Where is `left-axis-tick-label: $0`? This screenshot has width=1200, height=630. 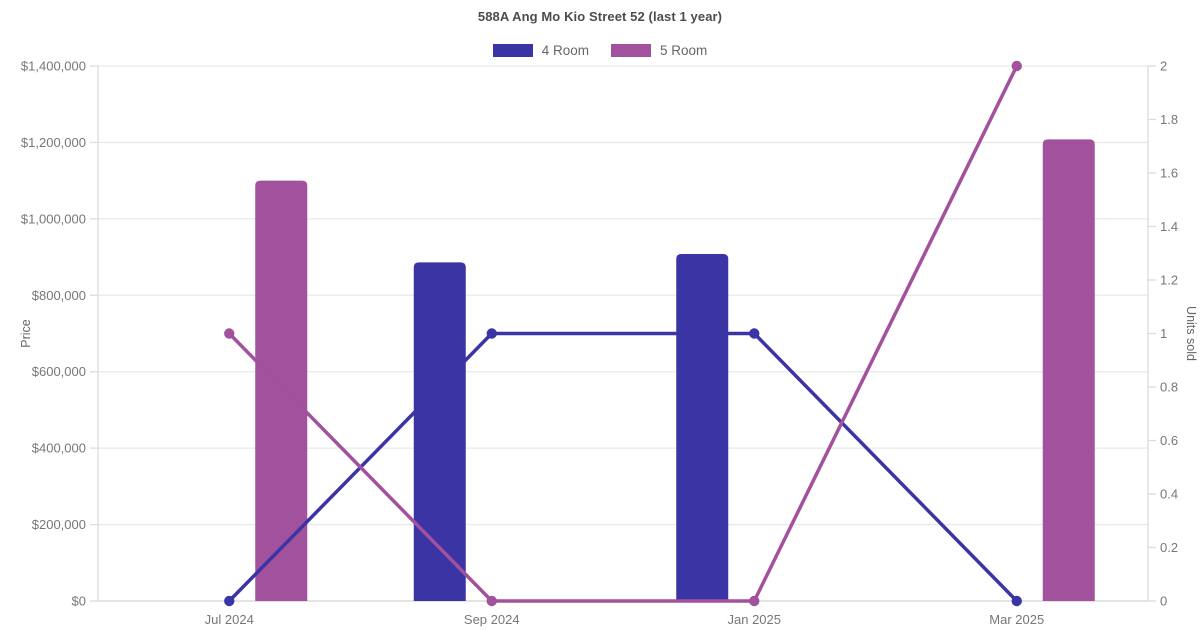 left-axis-tick-label: $0 is located at coordinates (79, 601).